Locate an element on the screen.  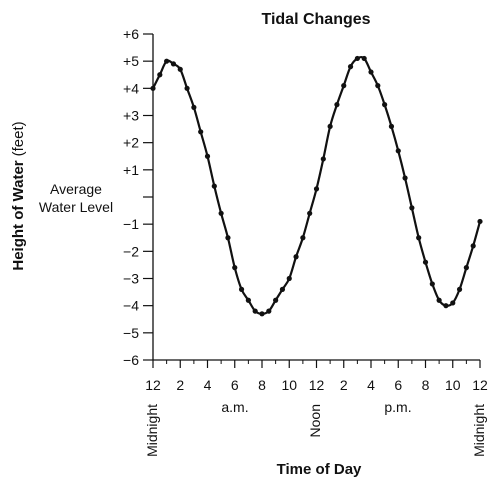
y-axis-title-unit: (feet) is located at coordinates (18, 138).